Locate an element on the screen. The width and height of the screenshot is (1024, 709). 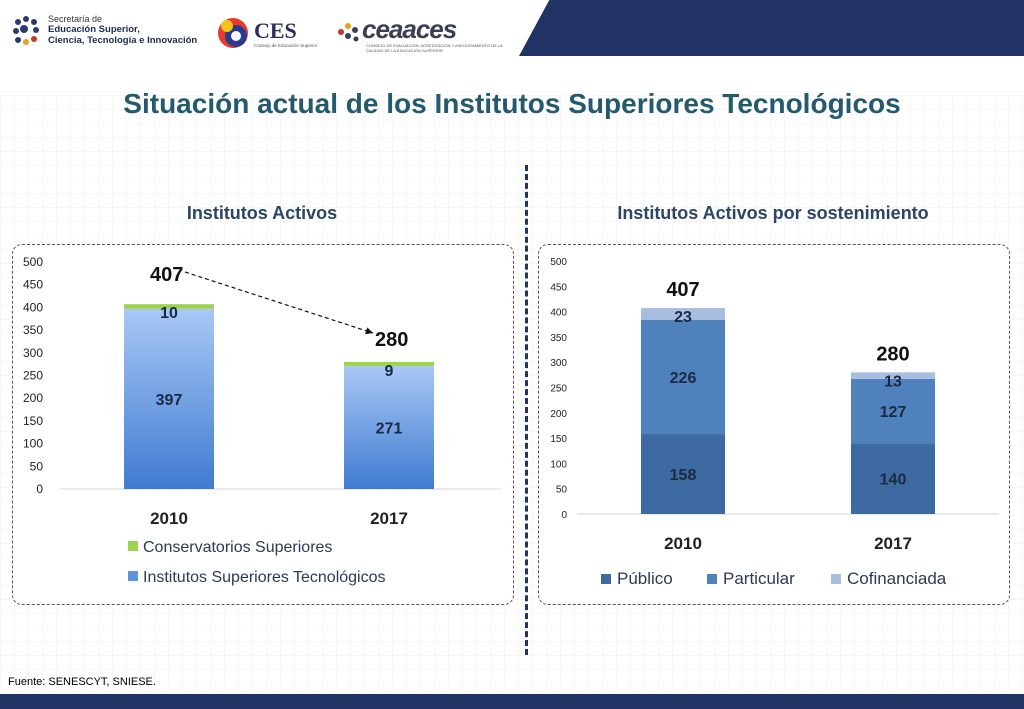
chart2-value-label: 23 is located at coordinates (683, 317).